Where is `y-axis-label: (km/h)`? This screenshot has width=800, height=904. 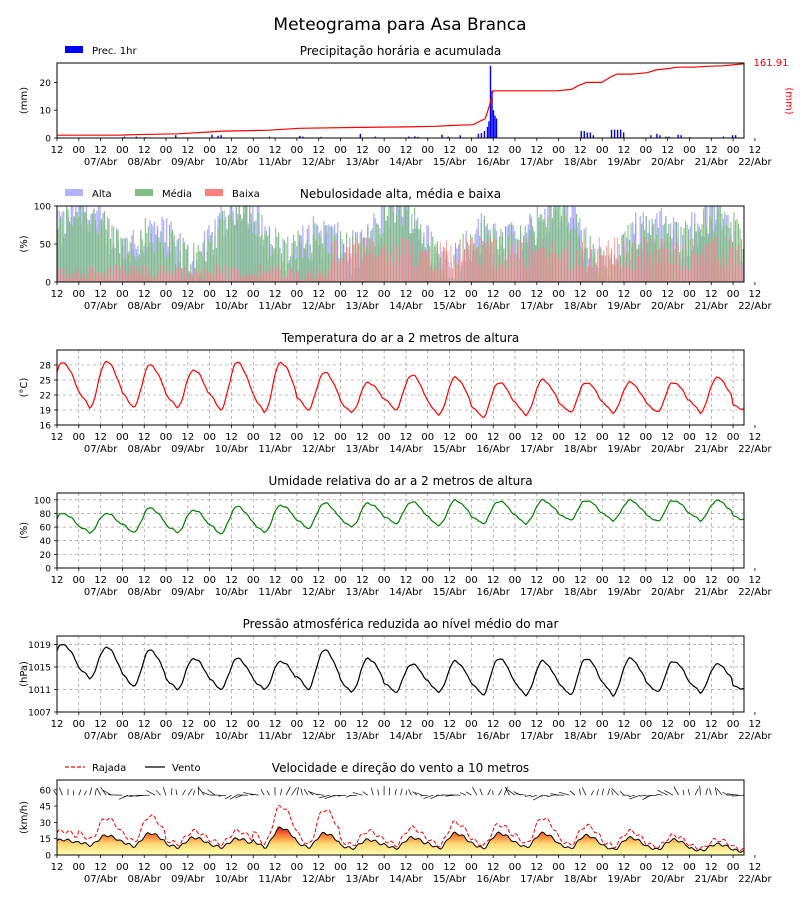
y-axis-label: (km/h) is located at coordinates (24, 817).